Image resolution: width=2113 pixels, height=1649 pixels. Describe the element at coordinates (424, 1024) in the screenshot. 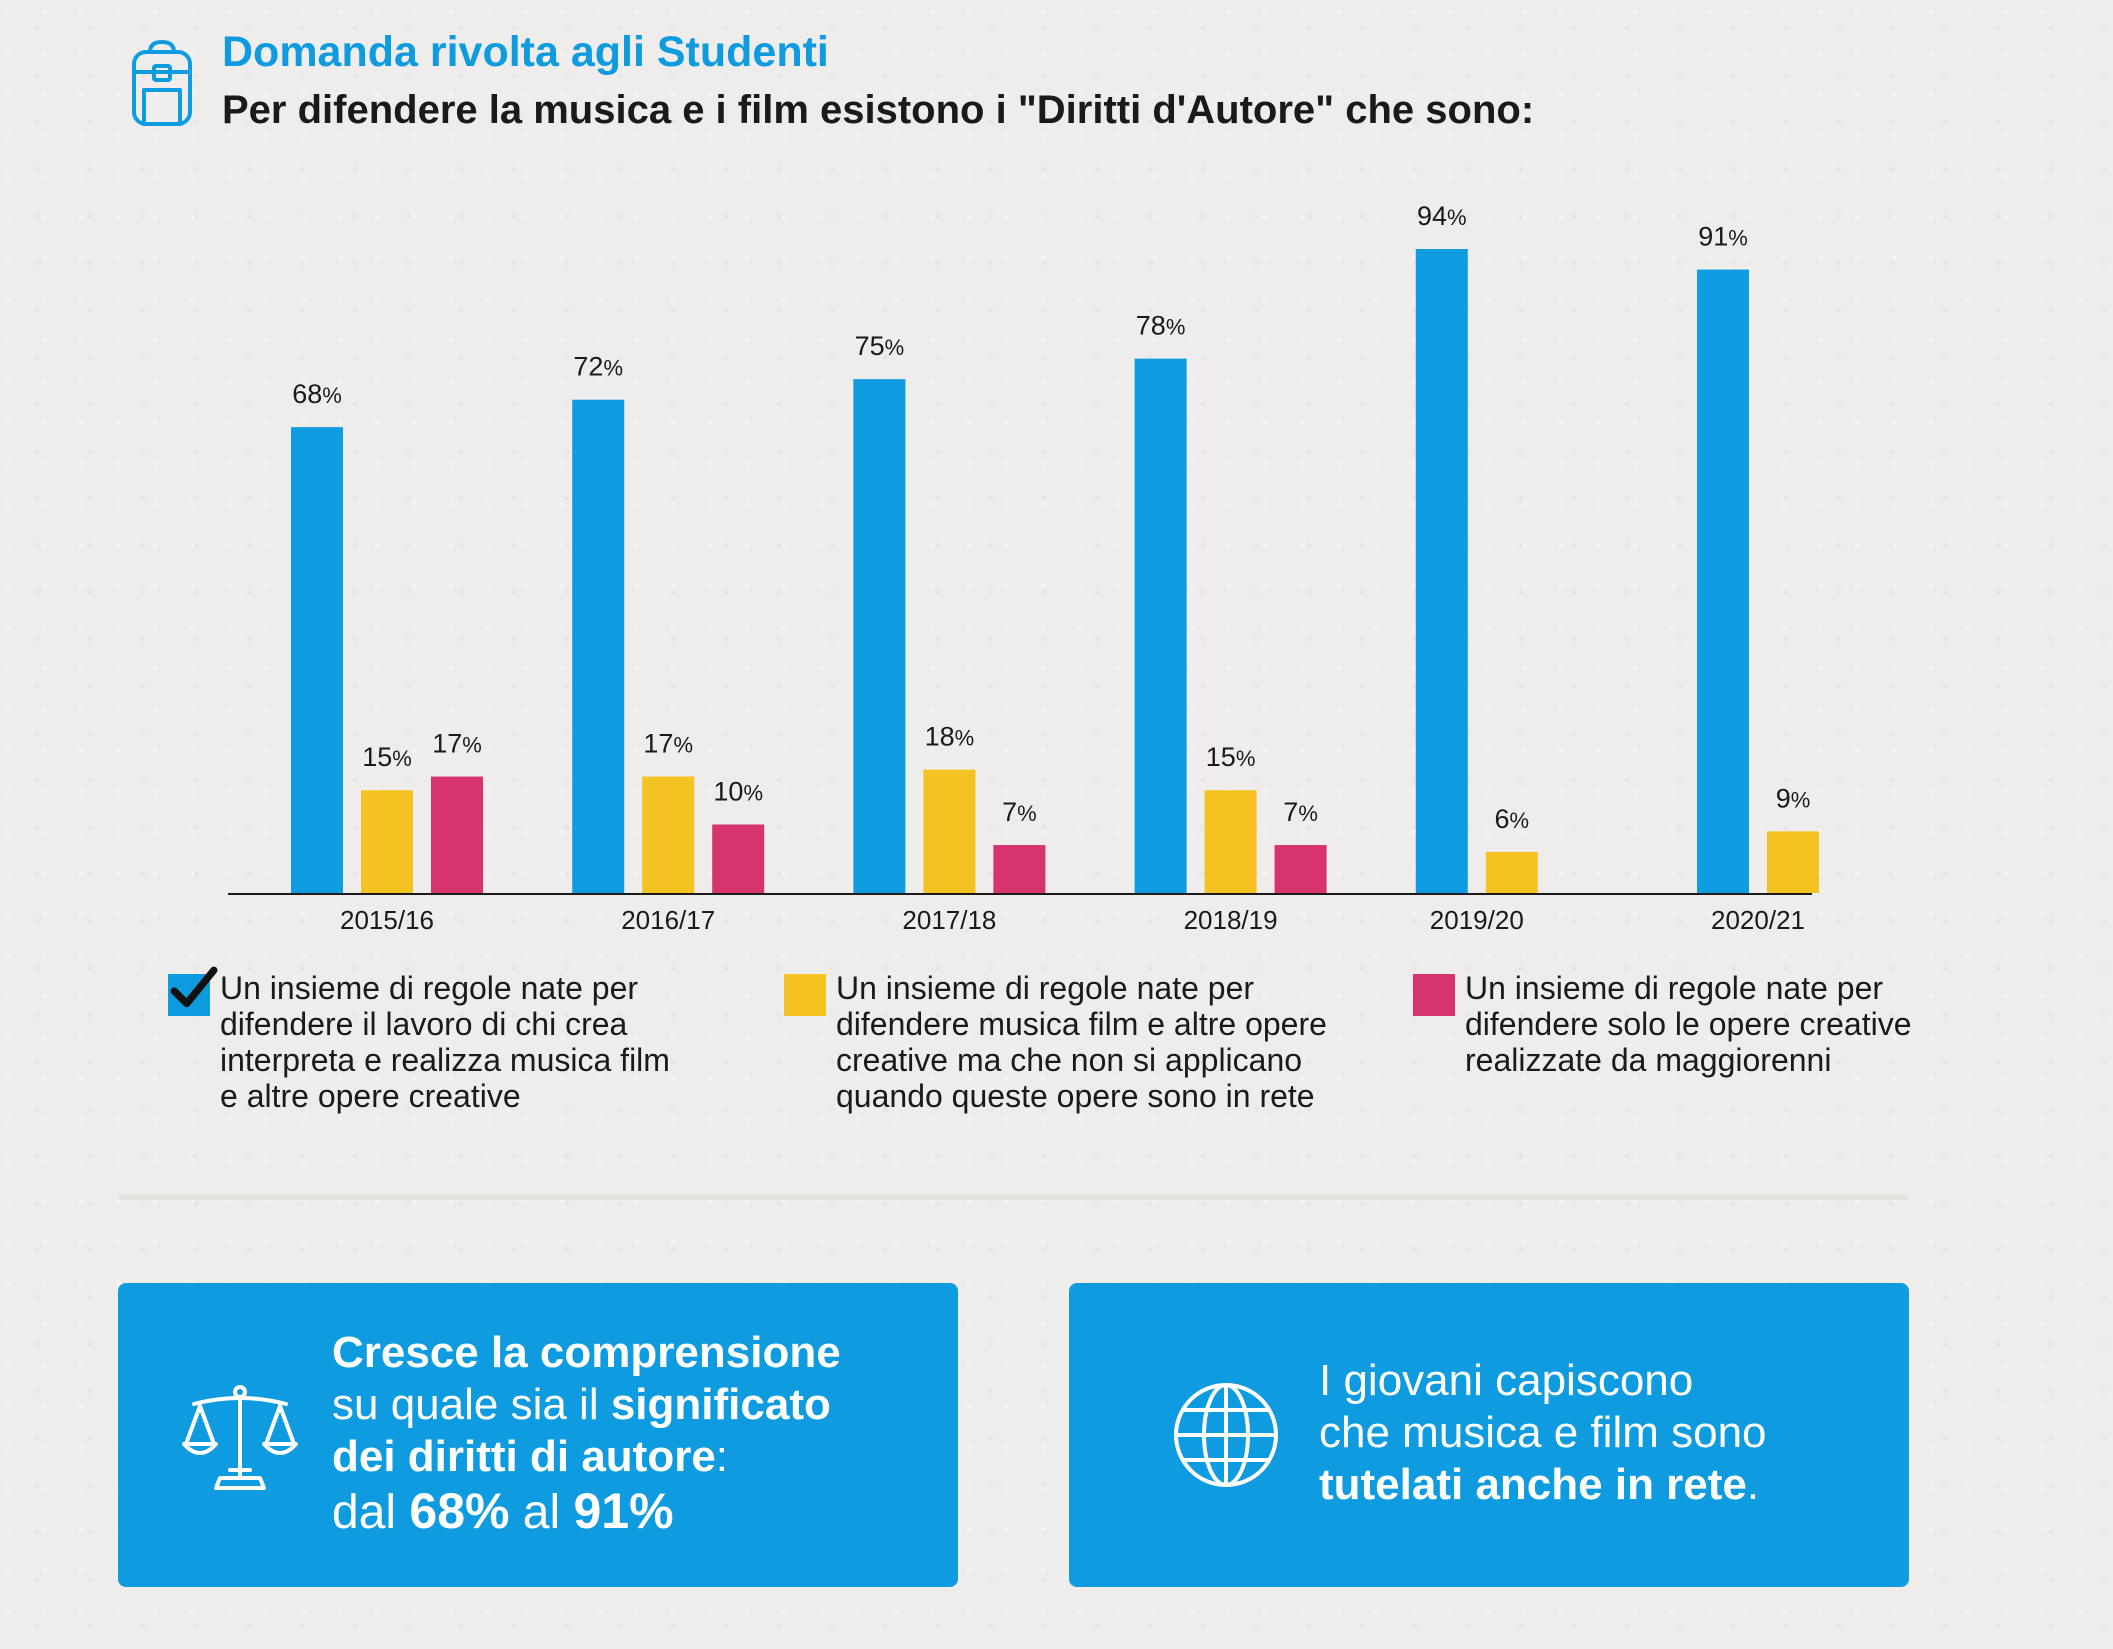

I see `legend-label-line: difendere il lavoro di chi crea` at that location.